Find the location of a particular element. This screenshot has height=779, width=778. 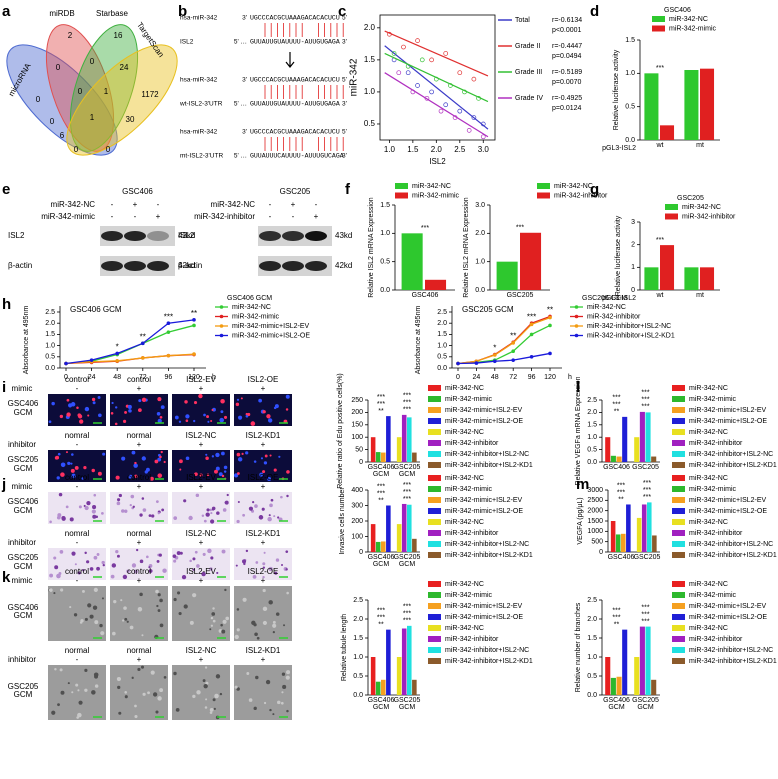

series-line is located at coordinates (504, 340).